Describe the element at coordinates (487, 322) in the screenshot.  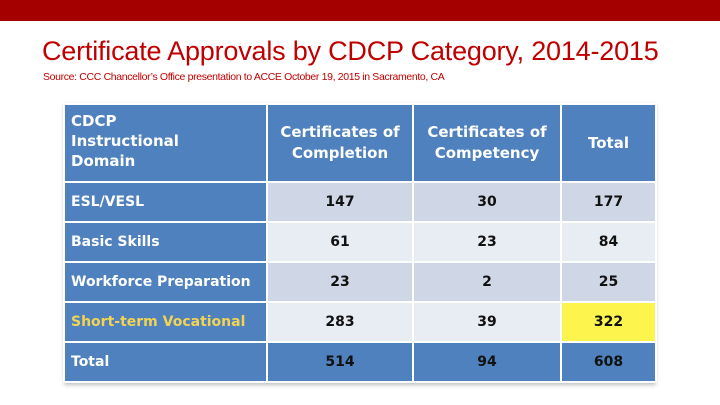
I see `competency-cell: 39` at that location.